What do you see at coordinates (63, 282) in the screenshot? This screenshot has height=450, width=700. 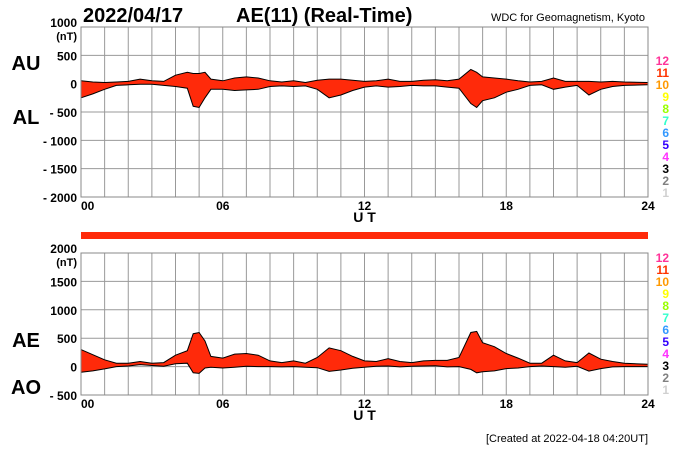 I see `y-tick-label: 1500` at bounding box center [63, 282].